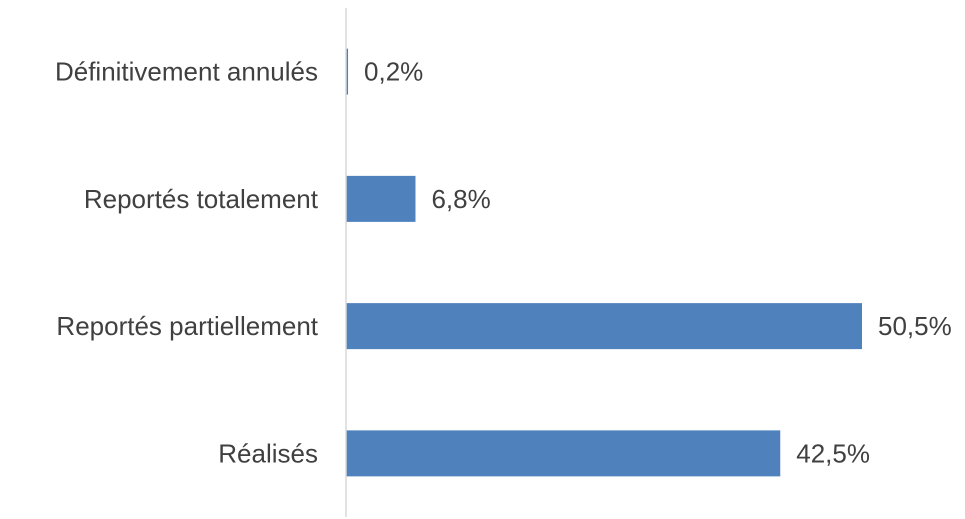 The image size is (965, 519). What do you see at coordinates (187, 326) in the screenshot?
I see `category-label-2: Reportés partiellement` at bounding box center [187, 326].